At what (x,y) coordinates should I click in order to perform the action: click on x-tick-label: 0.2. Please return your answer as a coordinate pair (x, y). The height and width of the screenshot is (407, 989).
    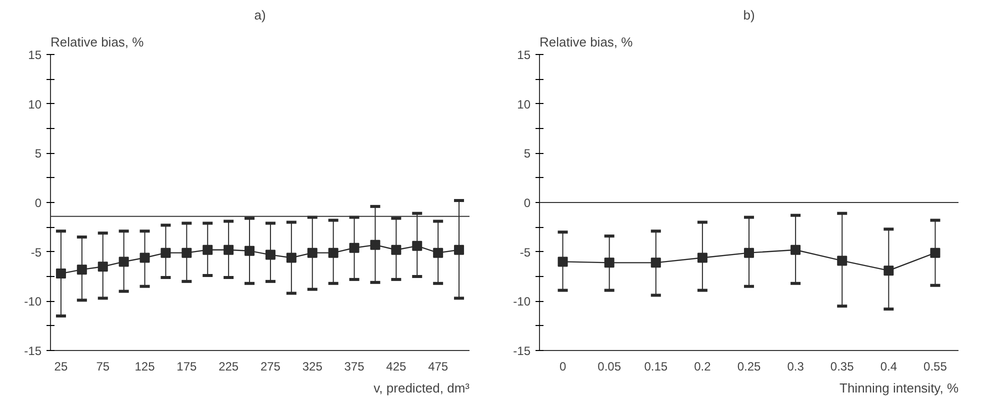
    Looking at the image, I should click on (703, 367).